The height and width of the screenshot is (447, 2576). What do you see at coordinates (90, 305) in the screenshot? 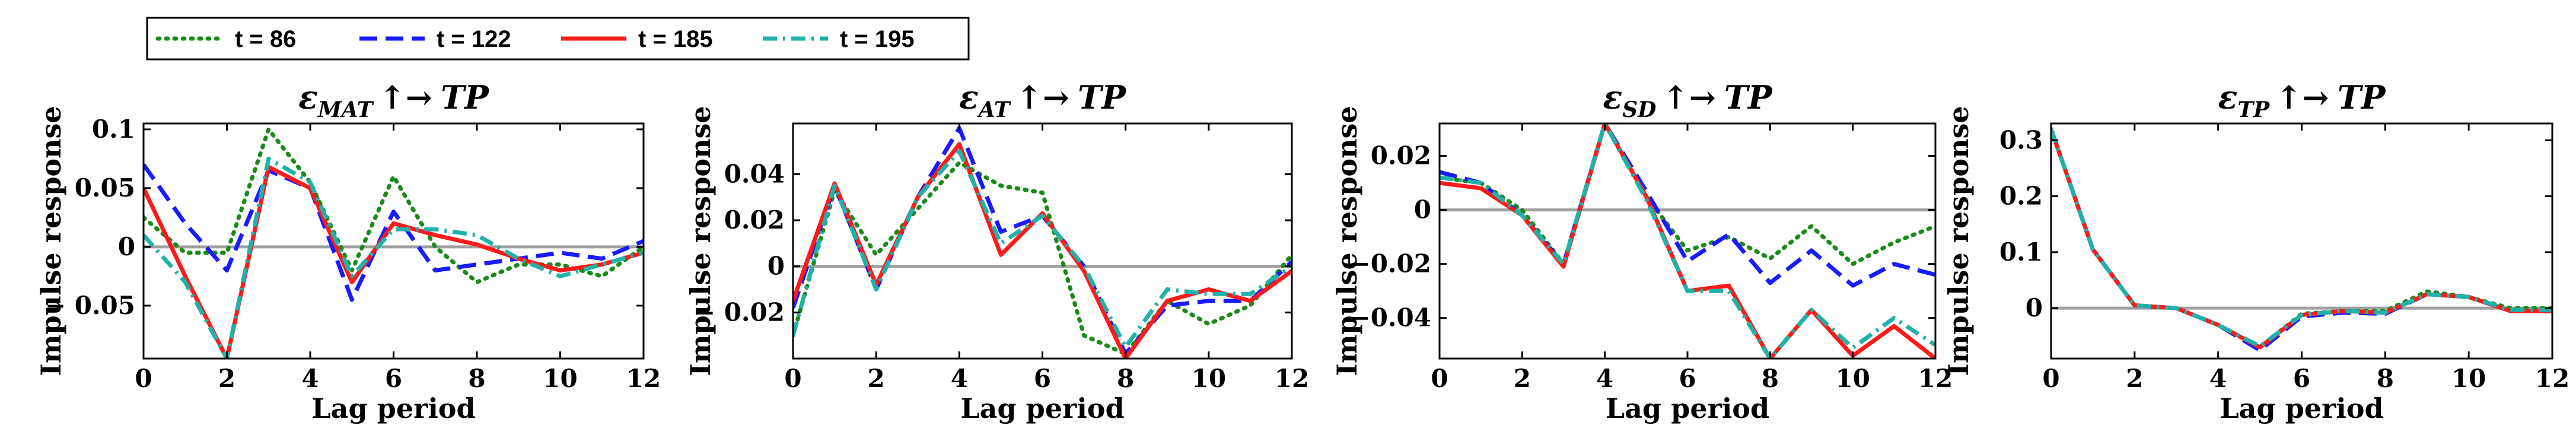
I see `y-tick-label: − 0.05` at bounding box center [90, 305].